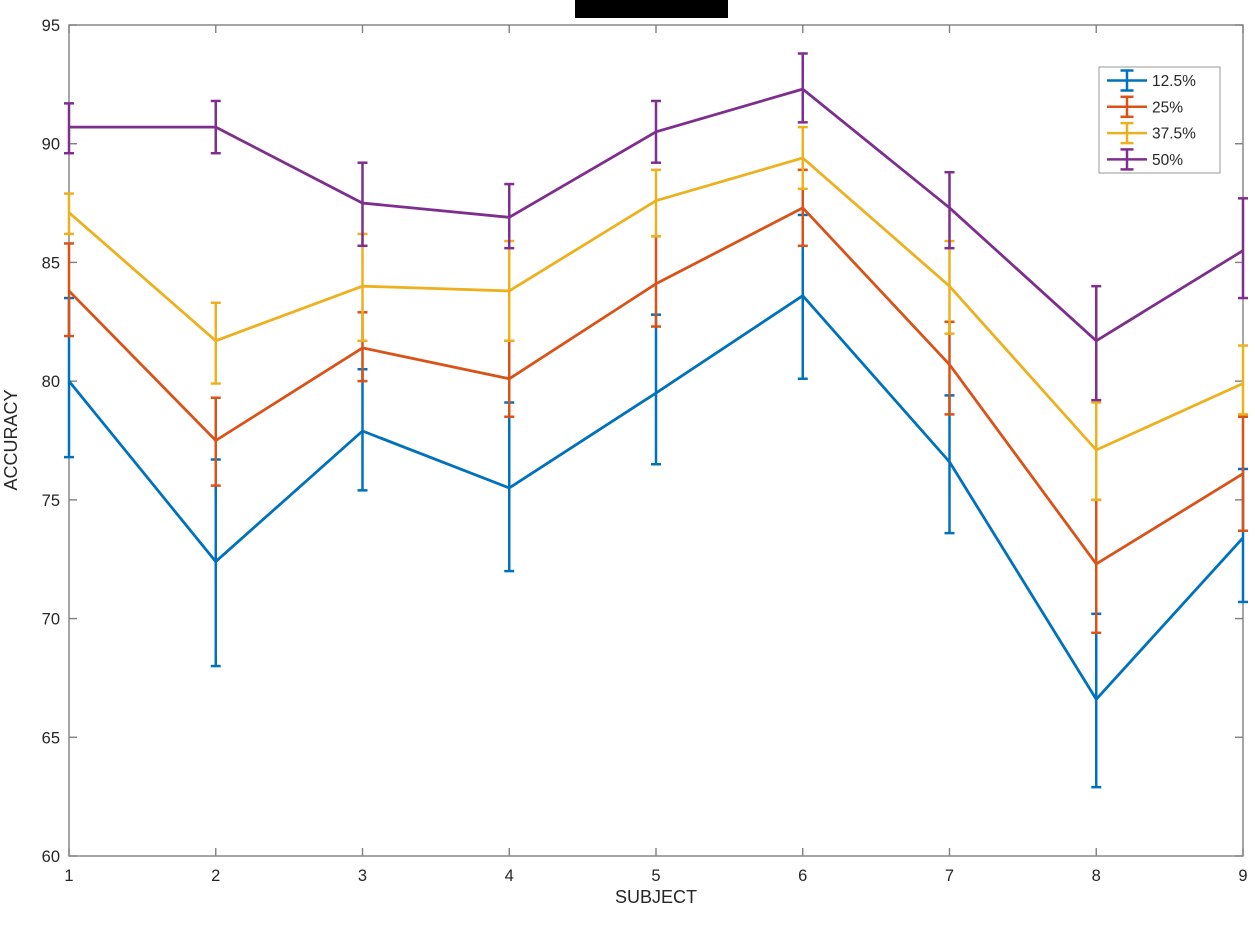 The height and width of the screenshot is (926, 1255). What do you see at coordinates (1145, 107) in the screenshot?
I see `legend-entry-25%: 25%` at bounding box center [1145, 107].